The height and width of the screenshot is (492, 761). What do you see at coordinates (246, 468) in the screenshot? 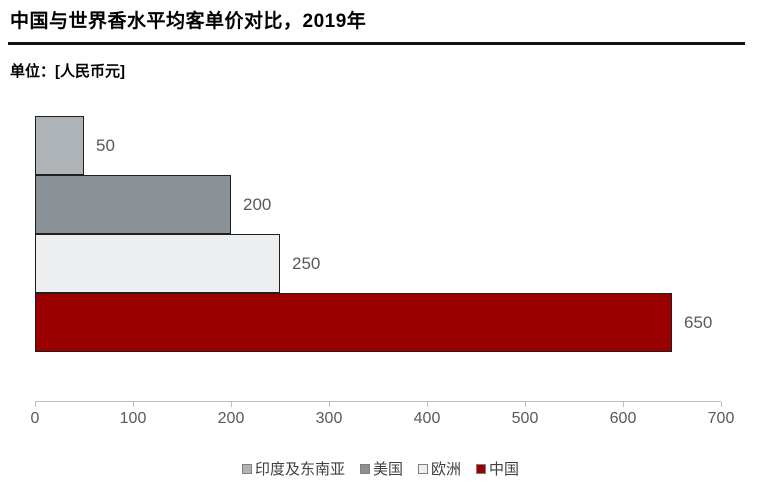
I see `legend-swatch-india-southeast-asia` at bounding box center [246, 468].